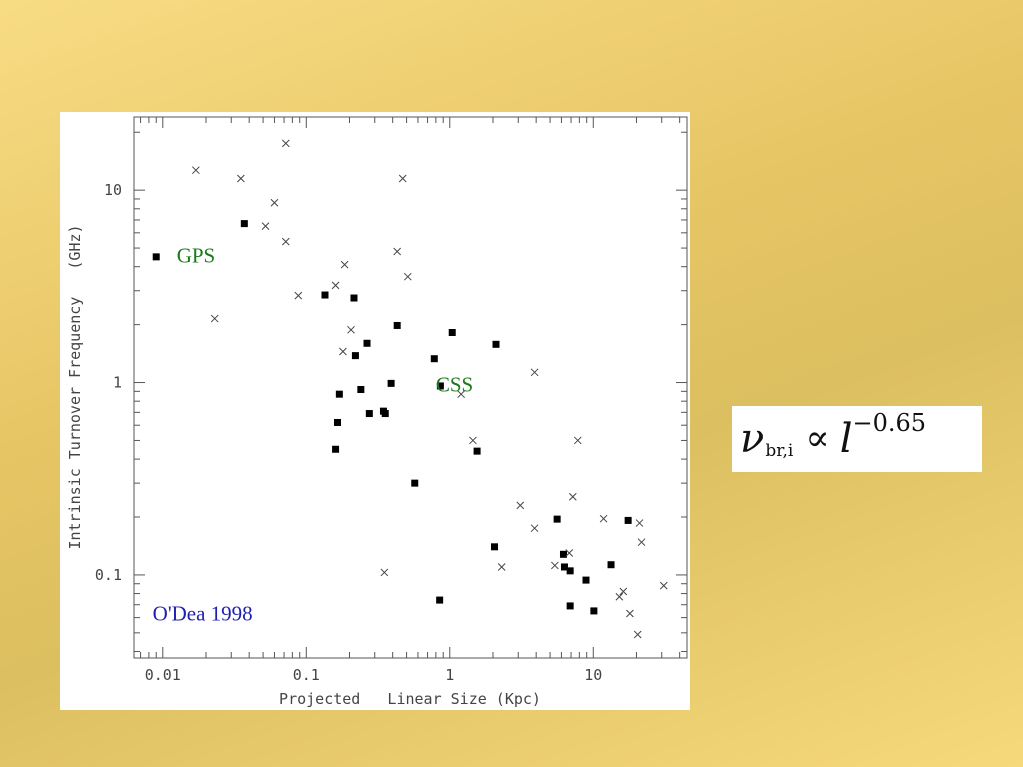  What do you see at coordinates (410, 699) in the screenshot?
I see `x-axis-label: Projected Linear Size (Kpc)` at bounding box center [410, 699].